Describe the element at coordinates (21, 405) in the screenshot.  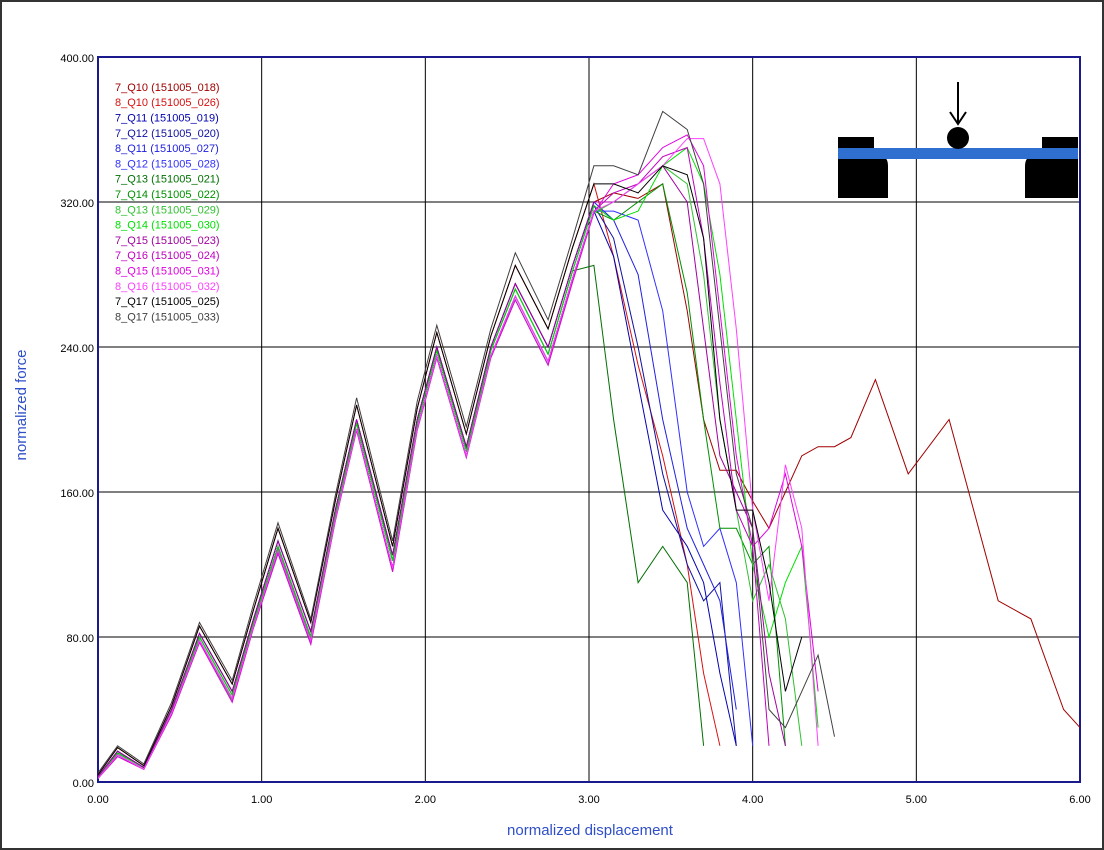
I see `y-axis-title: normalized force` at that location.